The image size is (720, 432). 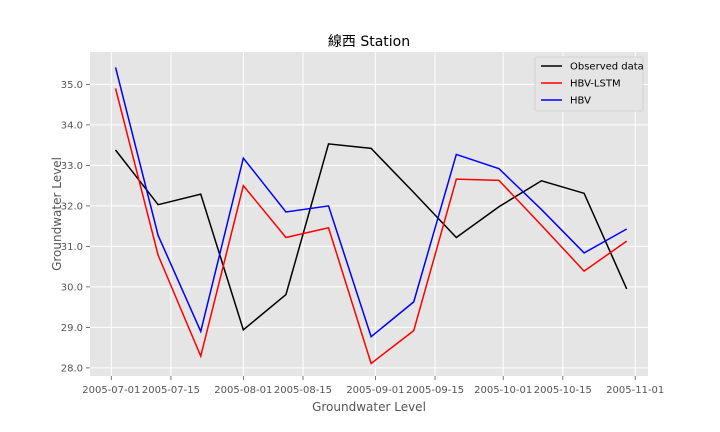 What do you see at coordinates (503, 390) in the screenshot?
I see `x-tick-label: 2005-10-01` at bounding box center [503, 390].